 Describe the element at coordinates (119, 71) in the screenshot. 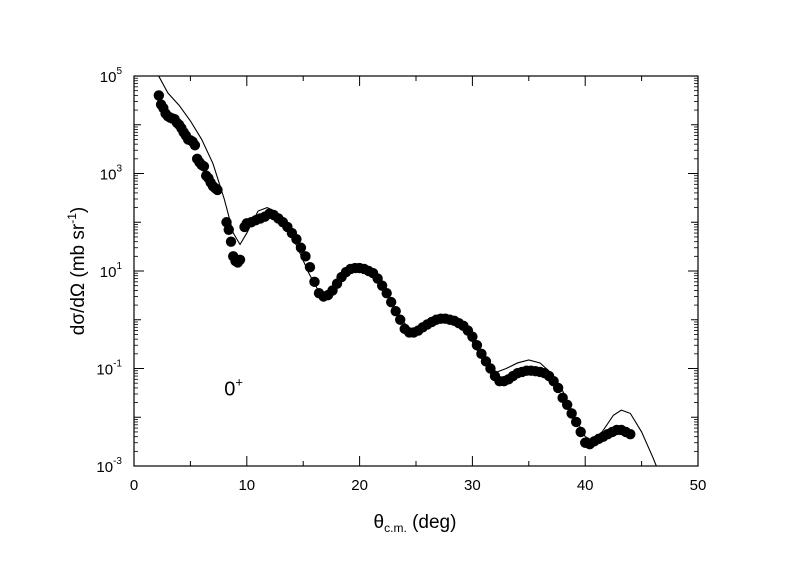

I see `y-tick-label-exp: 5` at that location.